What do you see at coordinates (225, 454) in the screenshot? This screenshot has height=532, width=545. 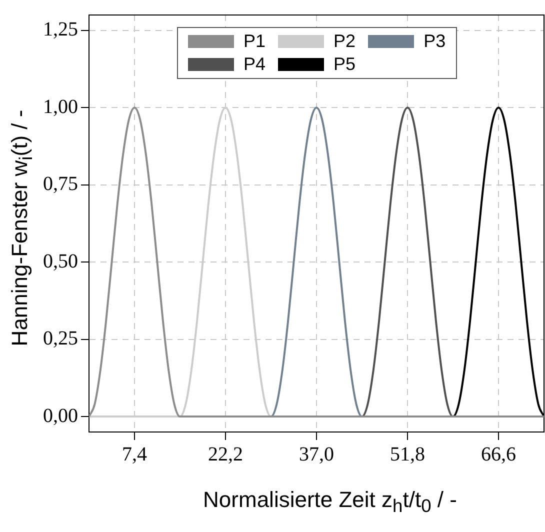 I see `x-tick-label: 22,2` at bounding box center [225, 454].